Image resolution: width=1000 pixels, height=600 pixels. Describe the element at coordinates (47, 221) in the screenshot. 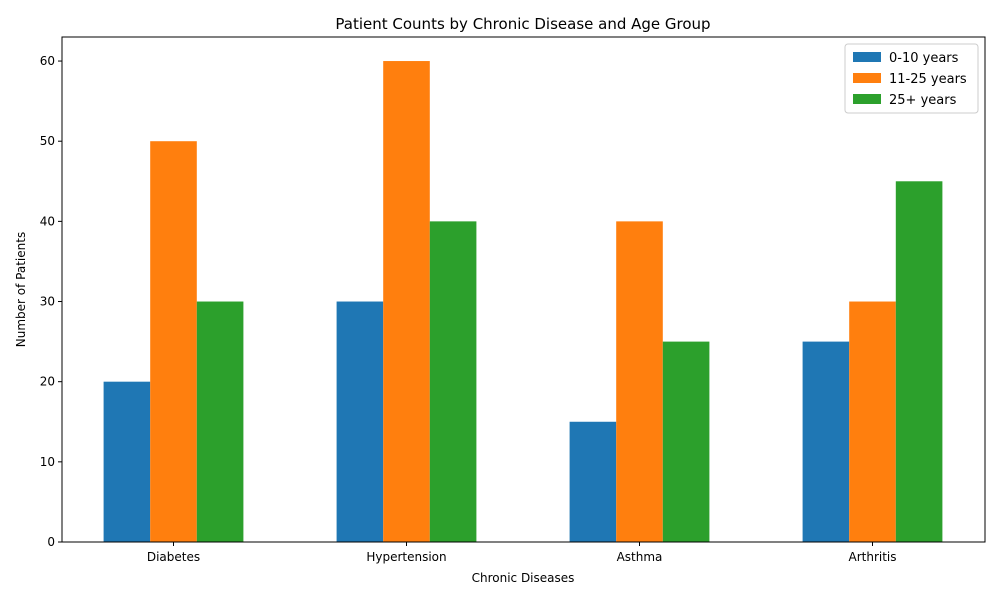

I see `y-tick-label: 40` at that location.